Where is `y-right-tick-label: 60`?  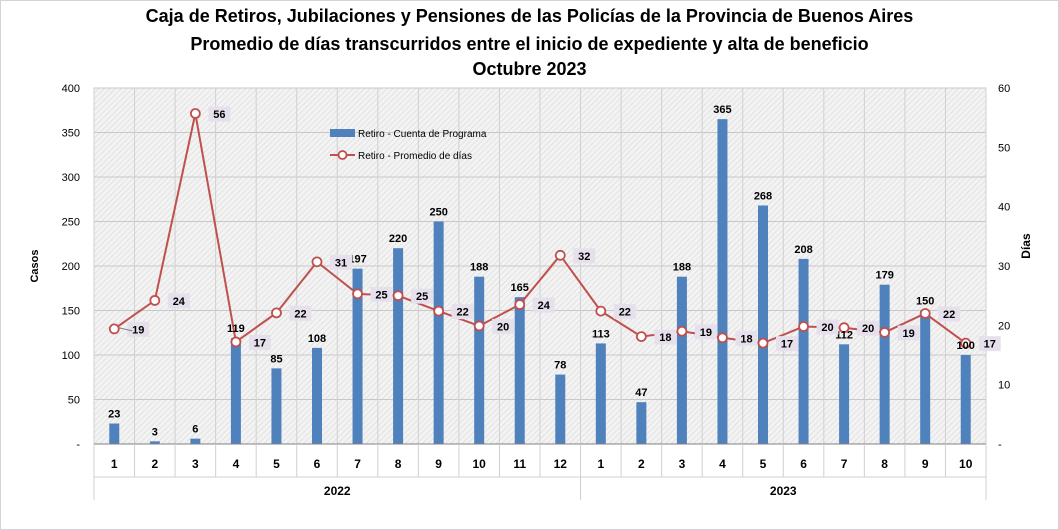 y-right-tick-label: 60 is located at coordinates (1004, 89).